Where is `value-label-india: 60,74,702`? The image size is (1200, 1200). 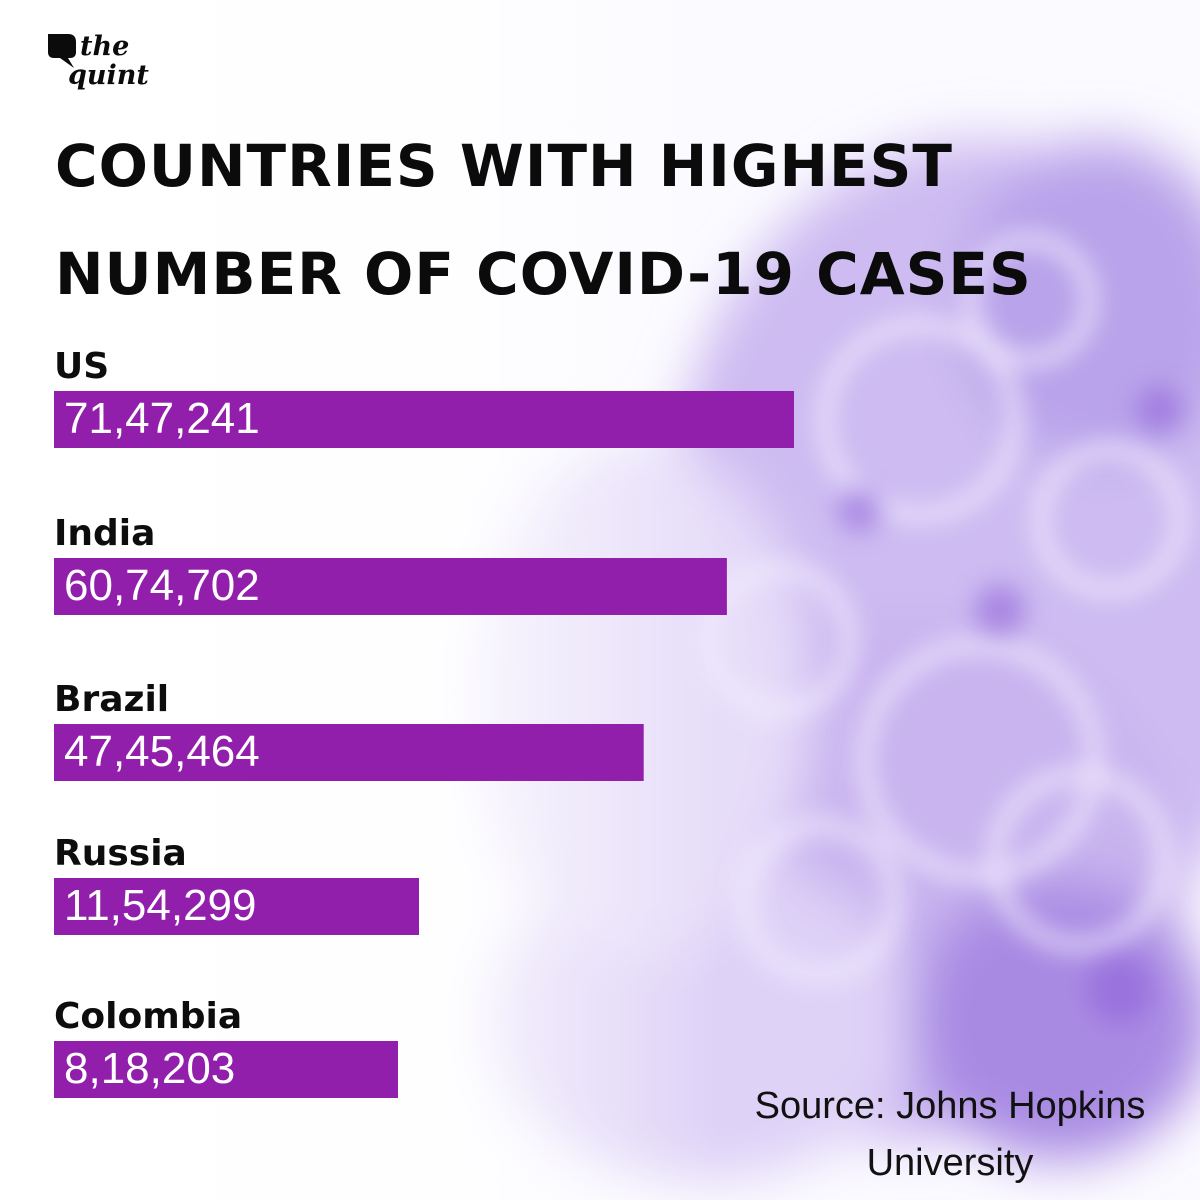
value-label-india: 60,74,702 is located at coordinates (162, 585).